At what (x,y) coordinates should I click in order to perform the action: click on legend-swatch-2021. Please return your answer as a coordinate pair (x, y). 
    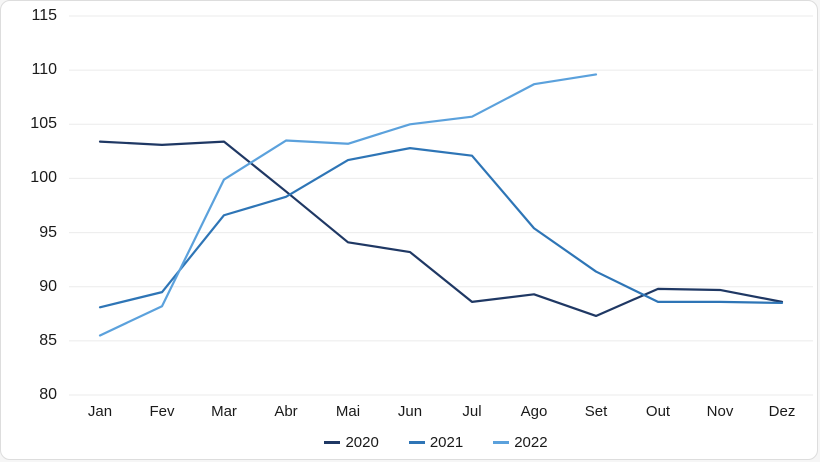
    Looking at the image, I should click on (416, 442).